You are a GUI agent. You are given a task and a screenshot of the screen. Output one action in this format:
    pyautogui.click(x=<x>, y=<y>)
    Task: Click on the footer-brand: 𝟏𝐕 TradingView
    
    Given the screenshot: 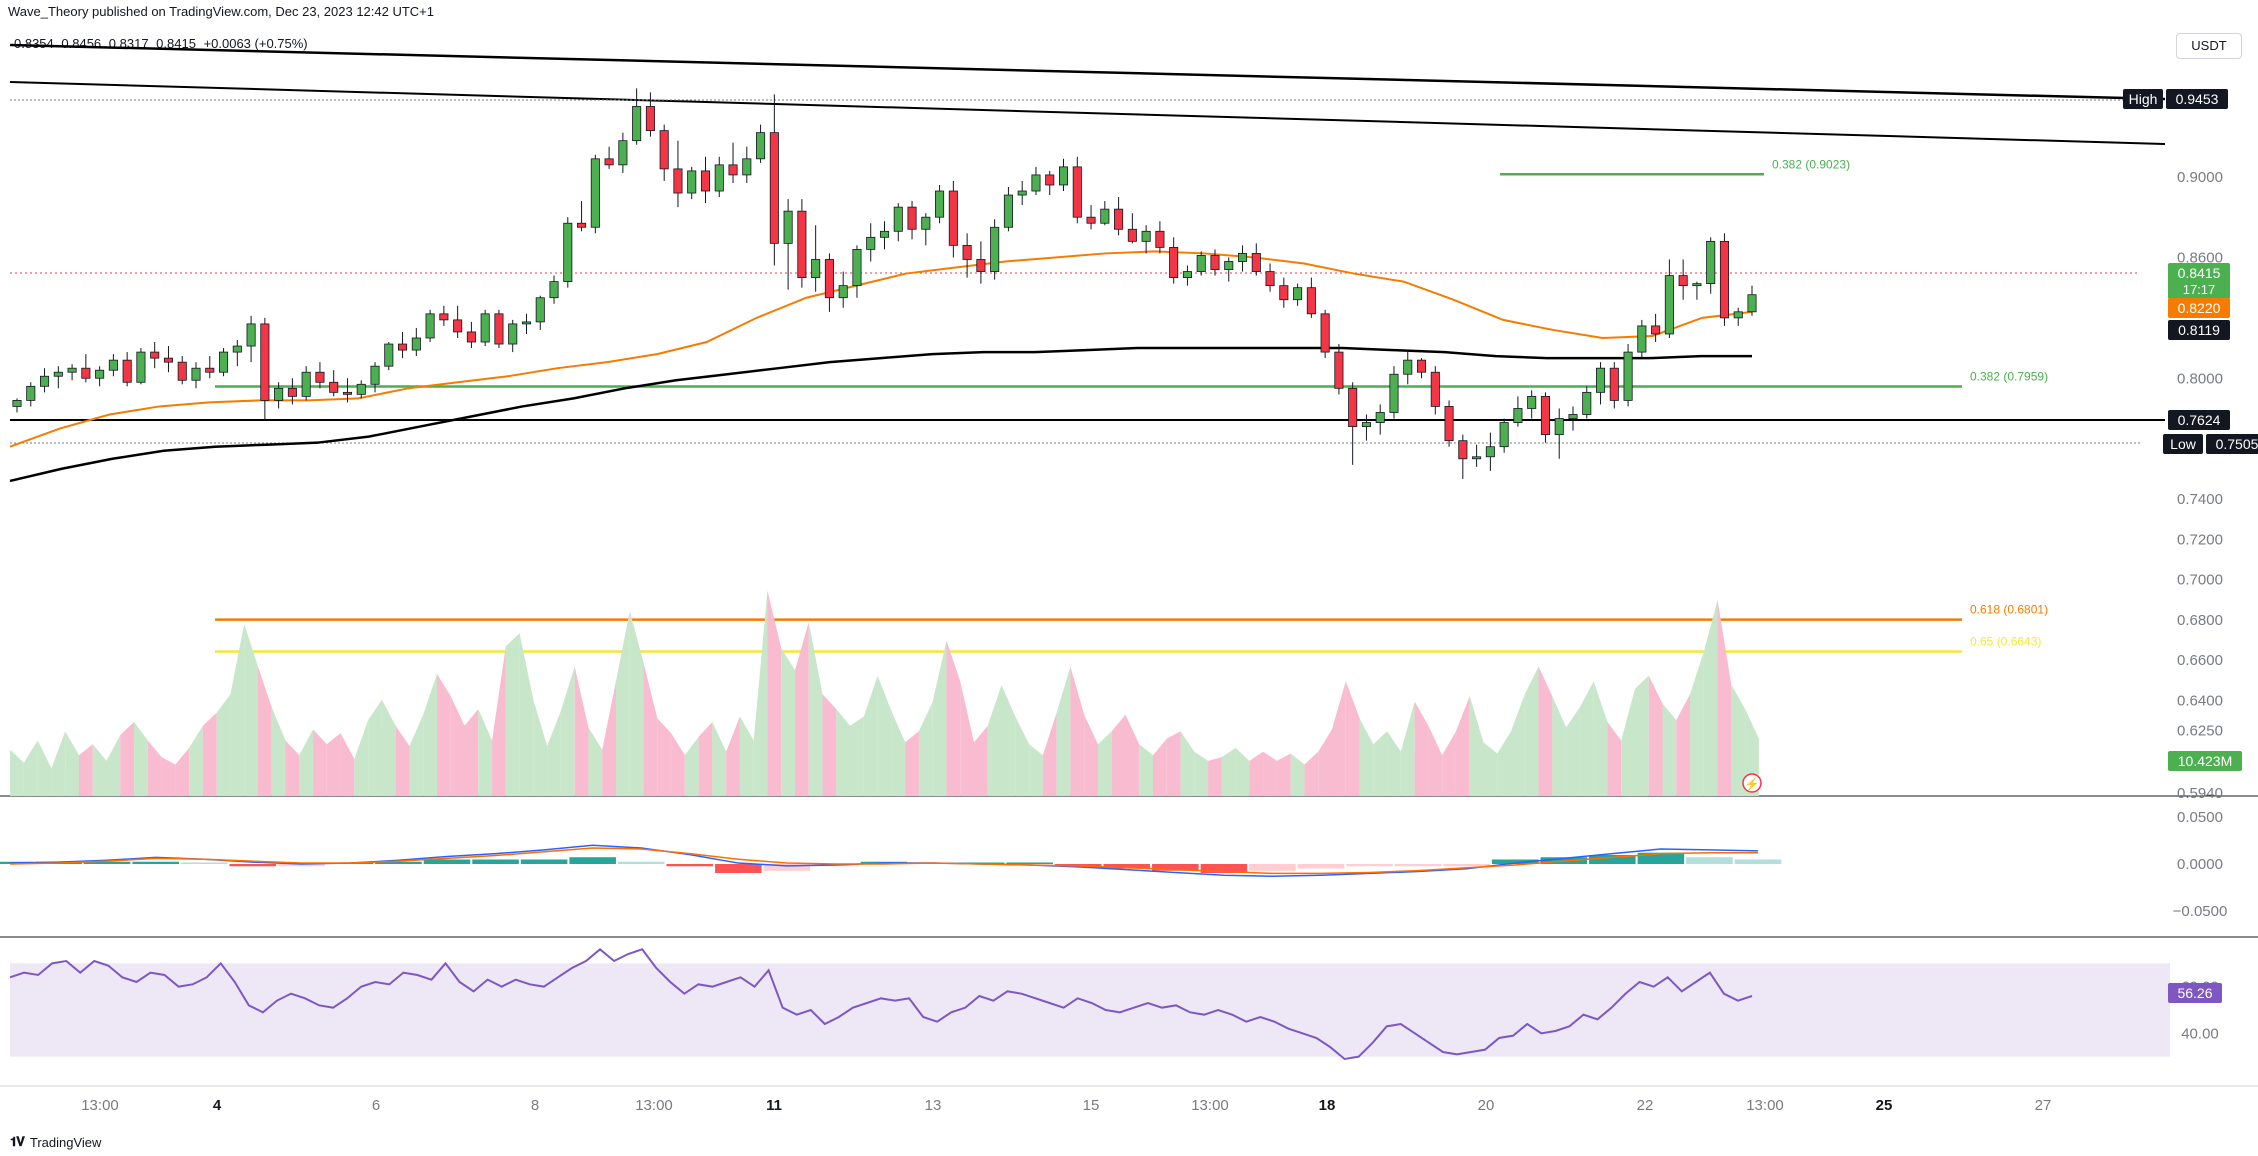 What is the action you would take?
    pyautogui.click(x=55, y=1142)
    